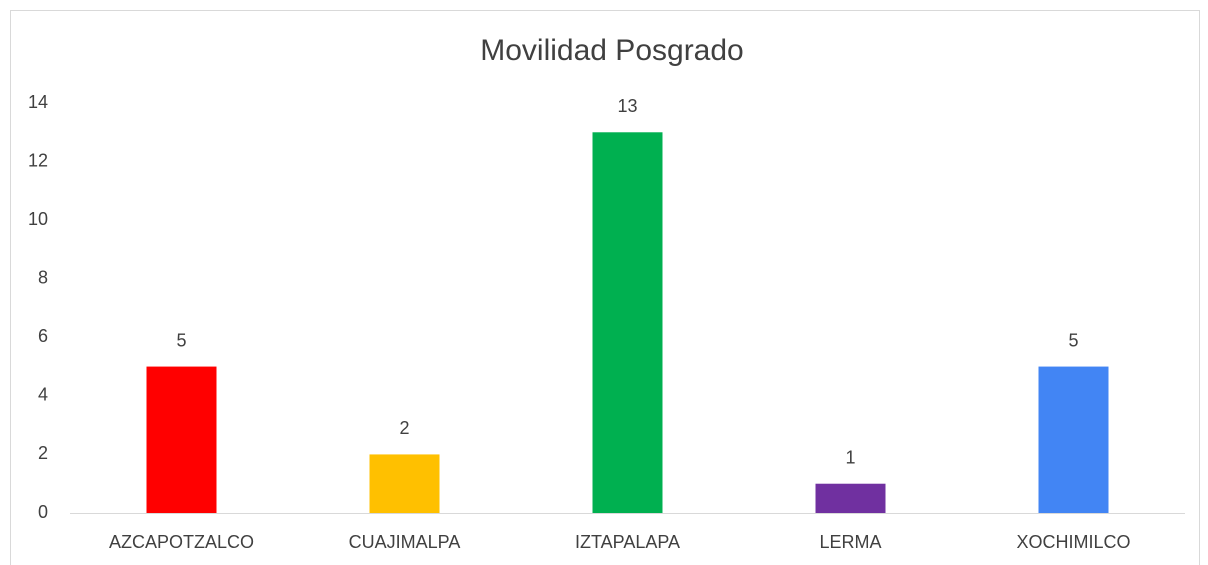 The image size is (1208, 565). What do you see at coordinates (181, 542) in the screenshot?
I see `x-tick-label: AZCAPOTZALCO` at bounding box center [181, 542].